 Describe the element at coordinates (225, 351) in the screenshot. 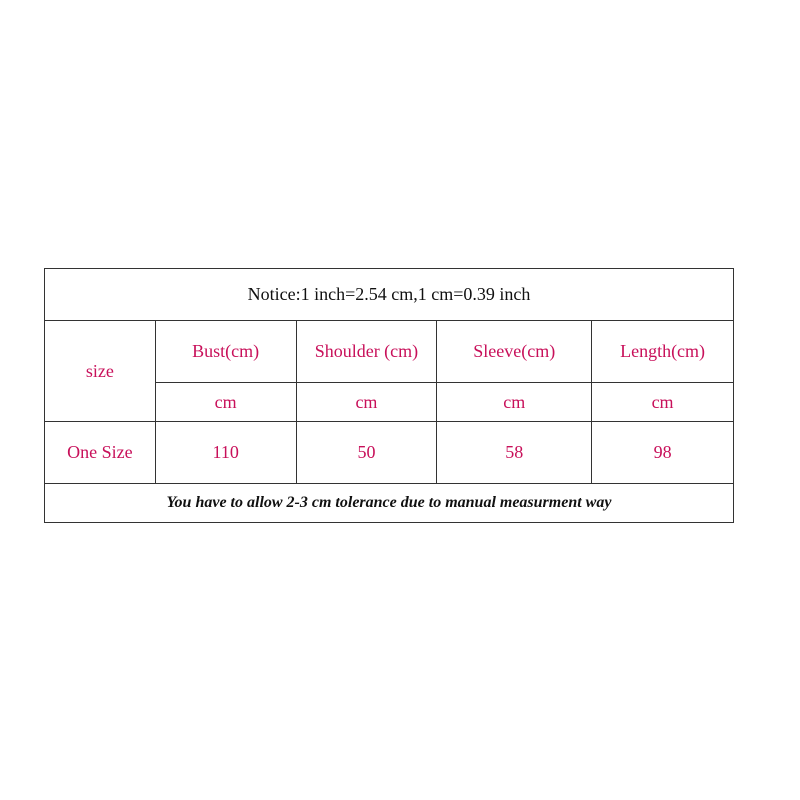

I see `column-header-bust: Bust(cm)` at that location.